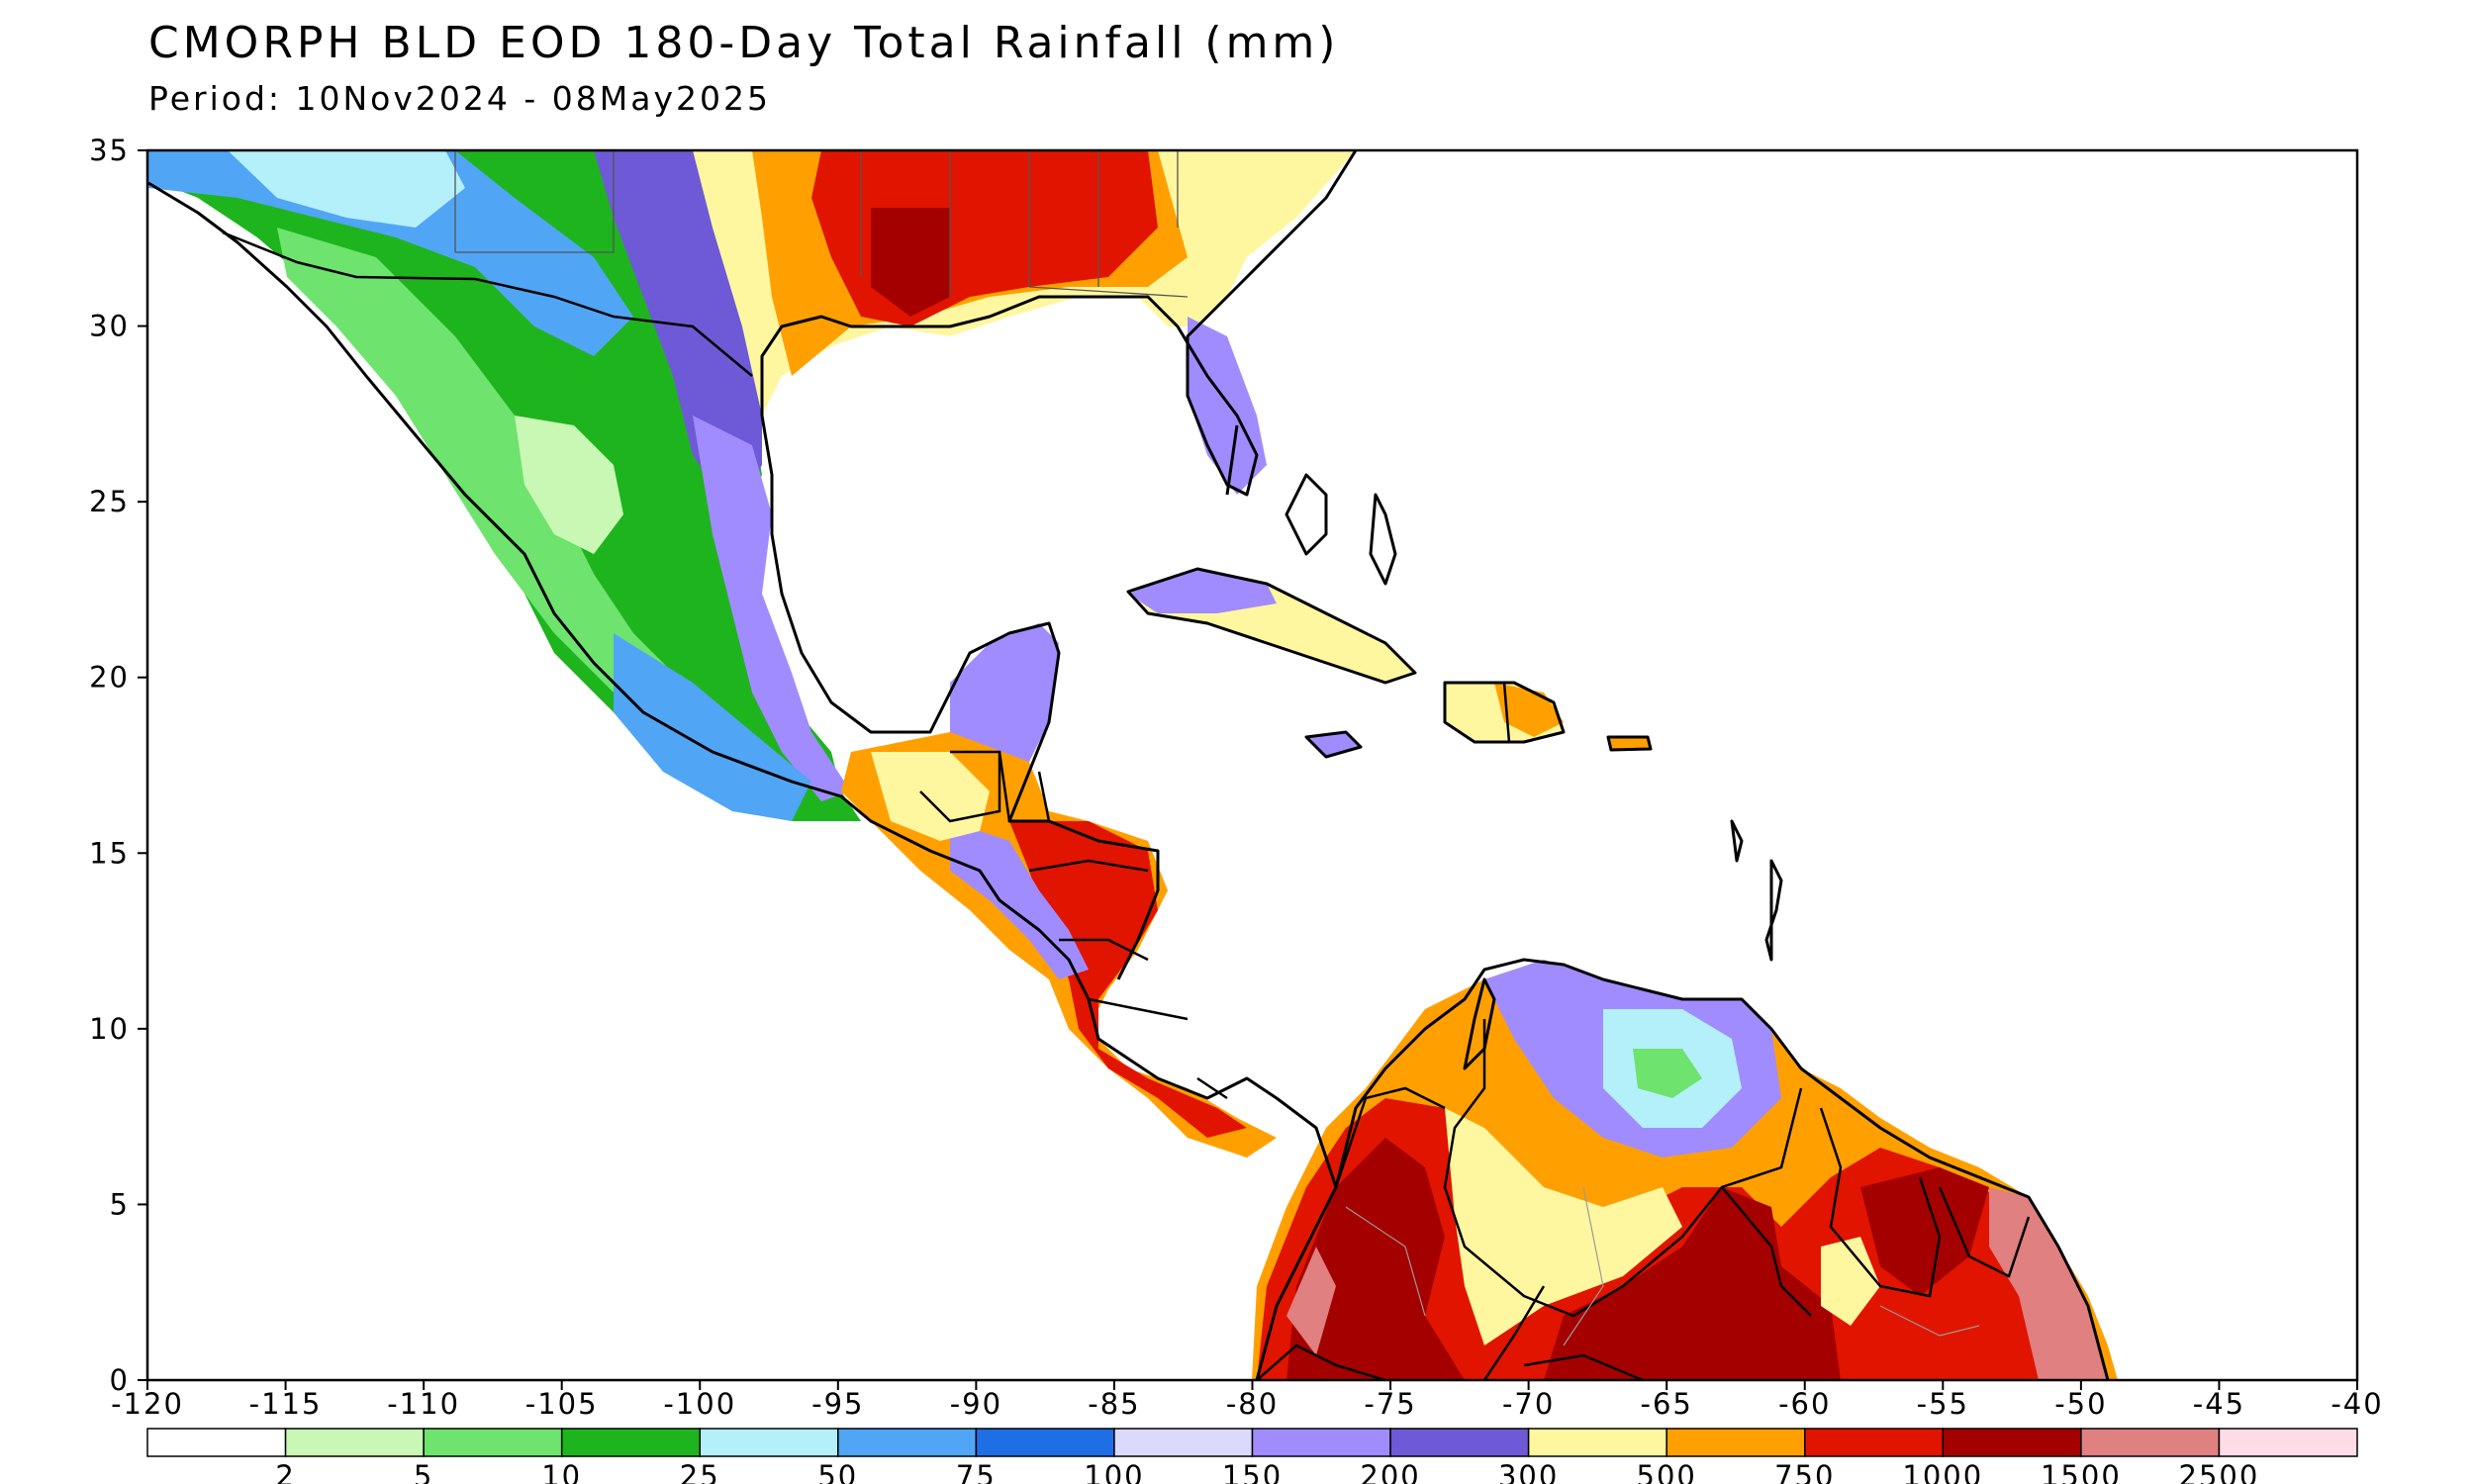 The width and height of the screenshot is (2474, 1484). What do you see at coordinates (1005, 692) in the screenshot?
I see `yucatan-purple` at bounding box center [1005, 692].